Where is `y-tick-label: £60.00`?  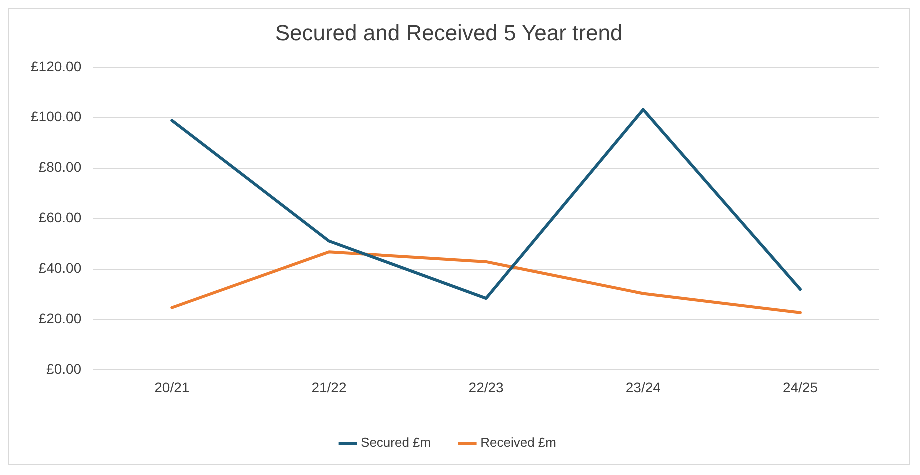 y-tick-label: £60.00 is located at coordinates (60, 218).